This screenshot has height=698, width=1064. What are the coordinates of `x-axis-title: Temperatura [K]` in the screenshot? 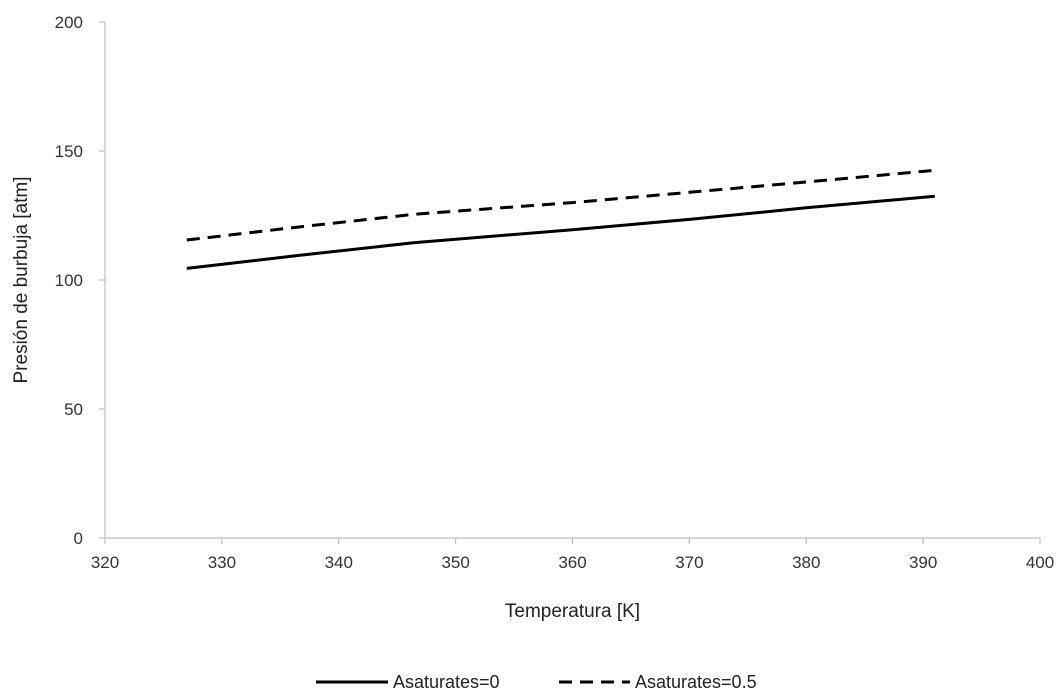 It's located at (572, 611).